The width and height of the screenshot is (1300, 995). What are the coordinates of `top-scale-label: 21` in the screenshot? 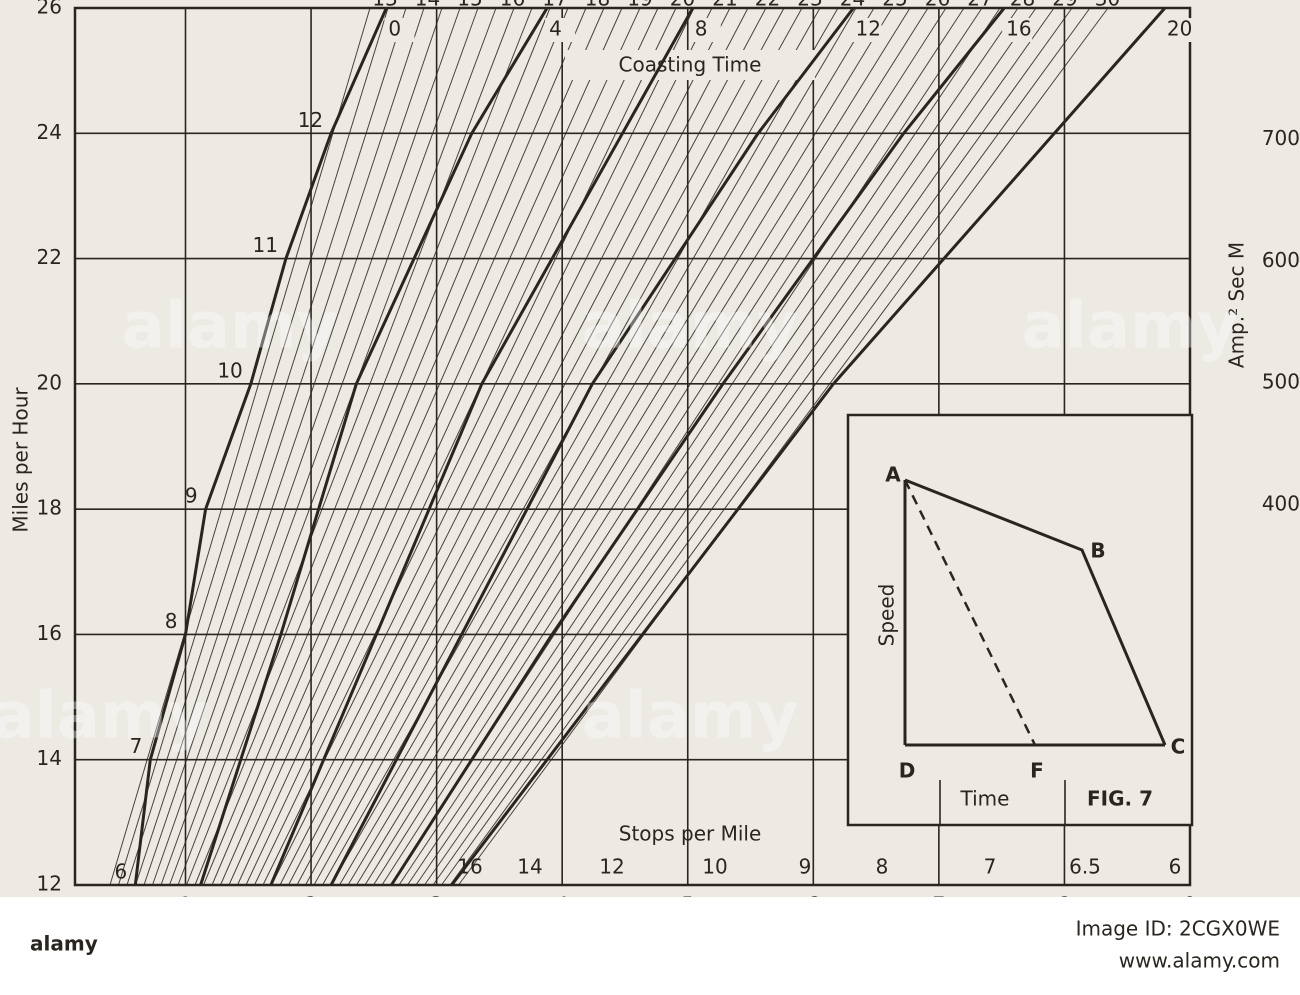 It's located at (724, 5).